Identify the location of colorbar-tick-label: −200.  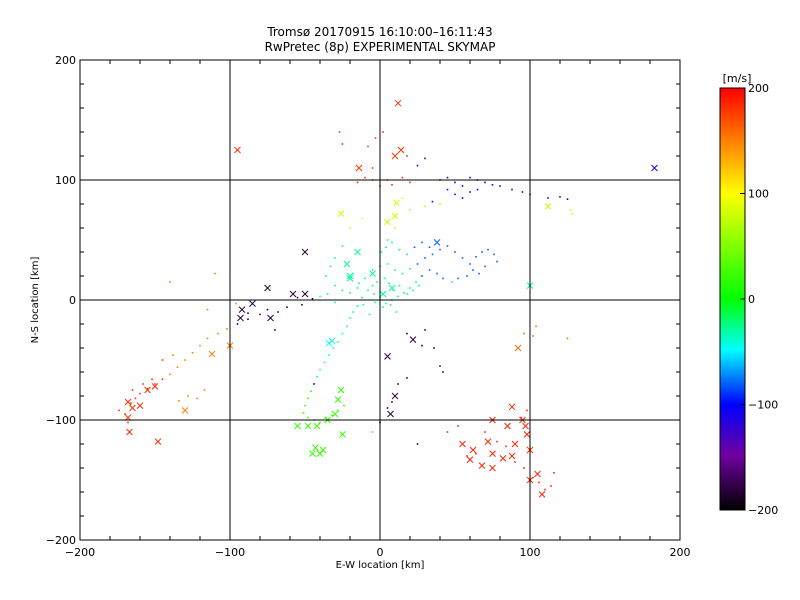
(763, 510).